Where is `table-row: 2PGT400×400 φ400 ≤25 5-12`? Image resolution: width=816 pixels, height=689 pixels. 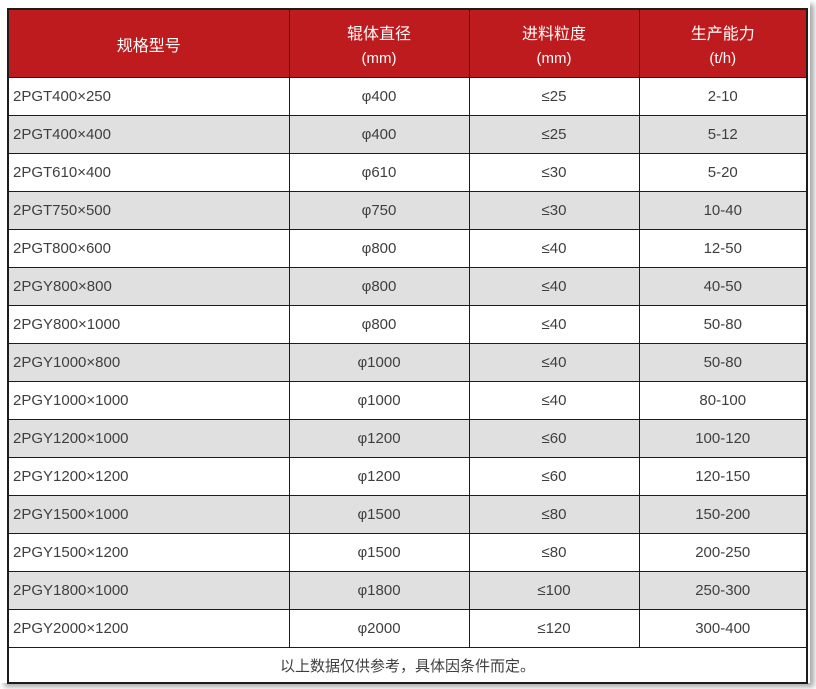 table-row: 2PGT400×400 φ400 ≤25 5-12 is located at coordinates (407, 134).